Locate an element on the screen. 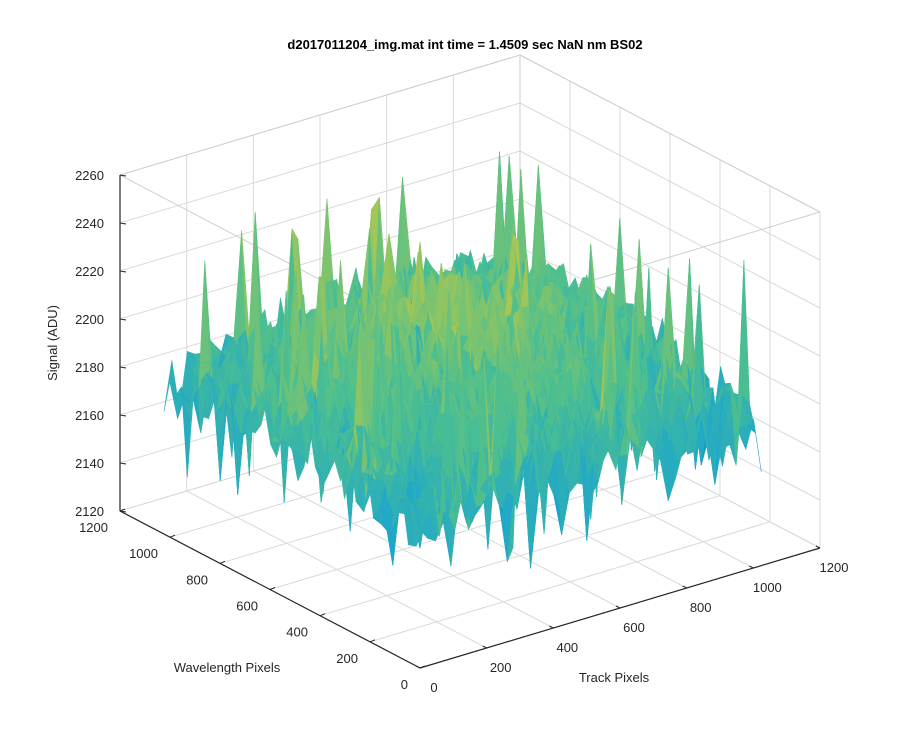 The width and height of the screenshot is (900, 750). z-tick-label: 2220 is located at coordinates (89, 271).